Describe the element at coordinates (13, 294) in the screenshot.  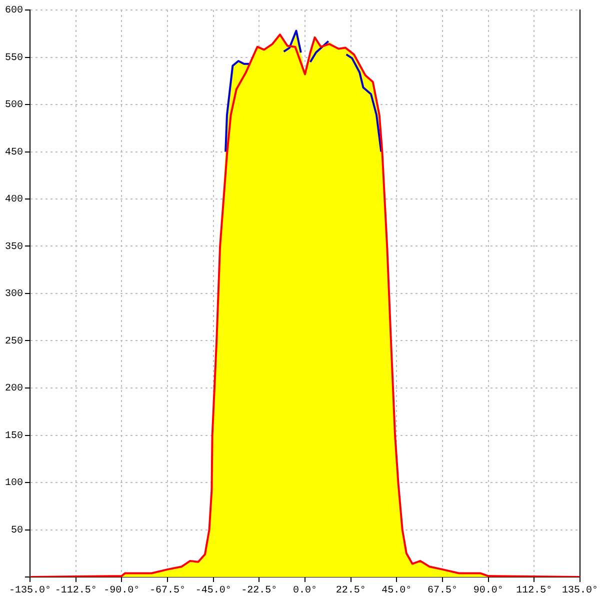
I see `y-tick-label: 300` at that location.